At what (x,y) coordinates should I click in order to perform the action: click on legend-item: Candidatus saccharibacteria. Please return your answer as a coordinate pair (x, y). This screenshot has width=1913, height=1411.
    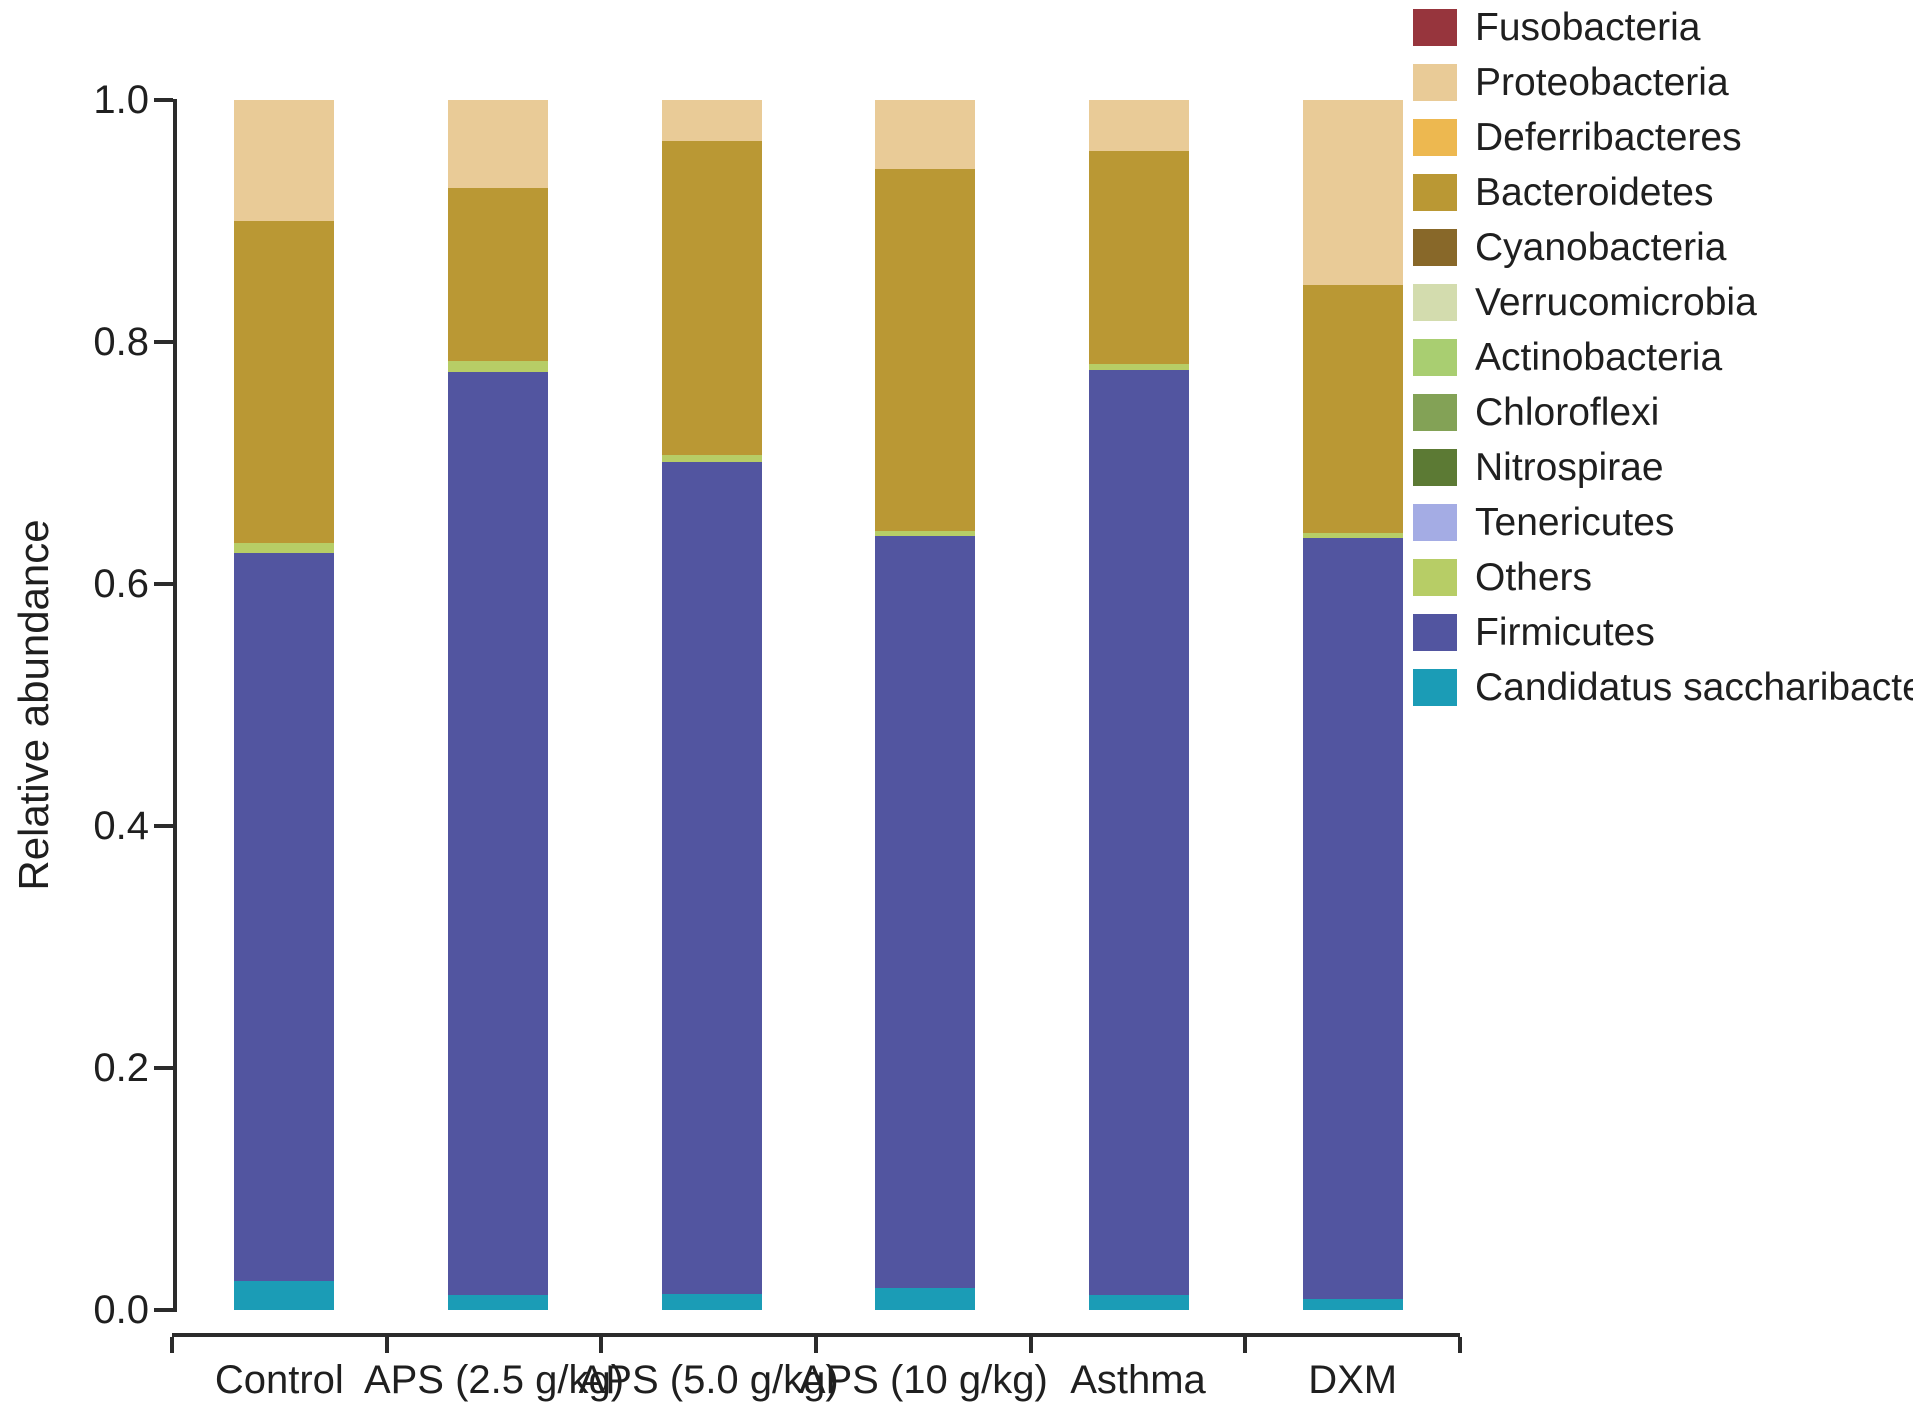
    Looking at the image, I should click on (1663, 687).